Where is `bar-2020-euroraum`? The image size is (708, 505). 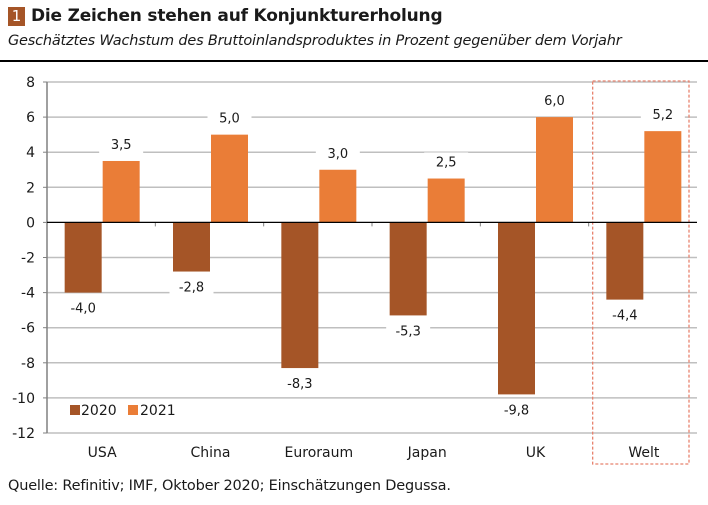 bar-2020-euroraum is located at coordinates (300, 295).